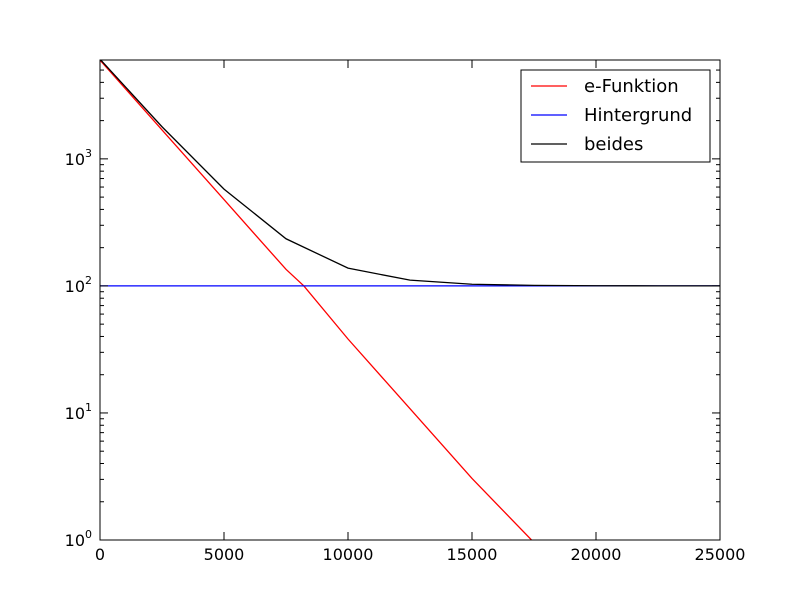 This screenshot has height=600, width=800. Describe the element at coordinates (224, 554) in the screenshot. I see `x-tick-label: 5000` at that location.